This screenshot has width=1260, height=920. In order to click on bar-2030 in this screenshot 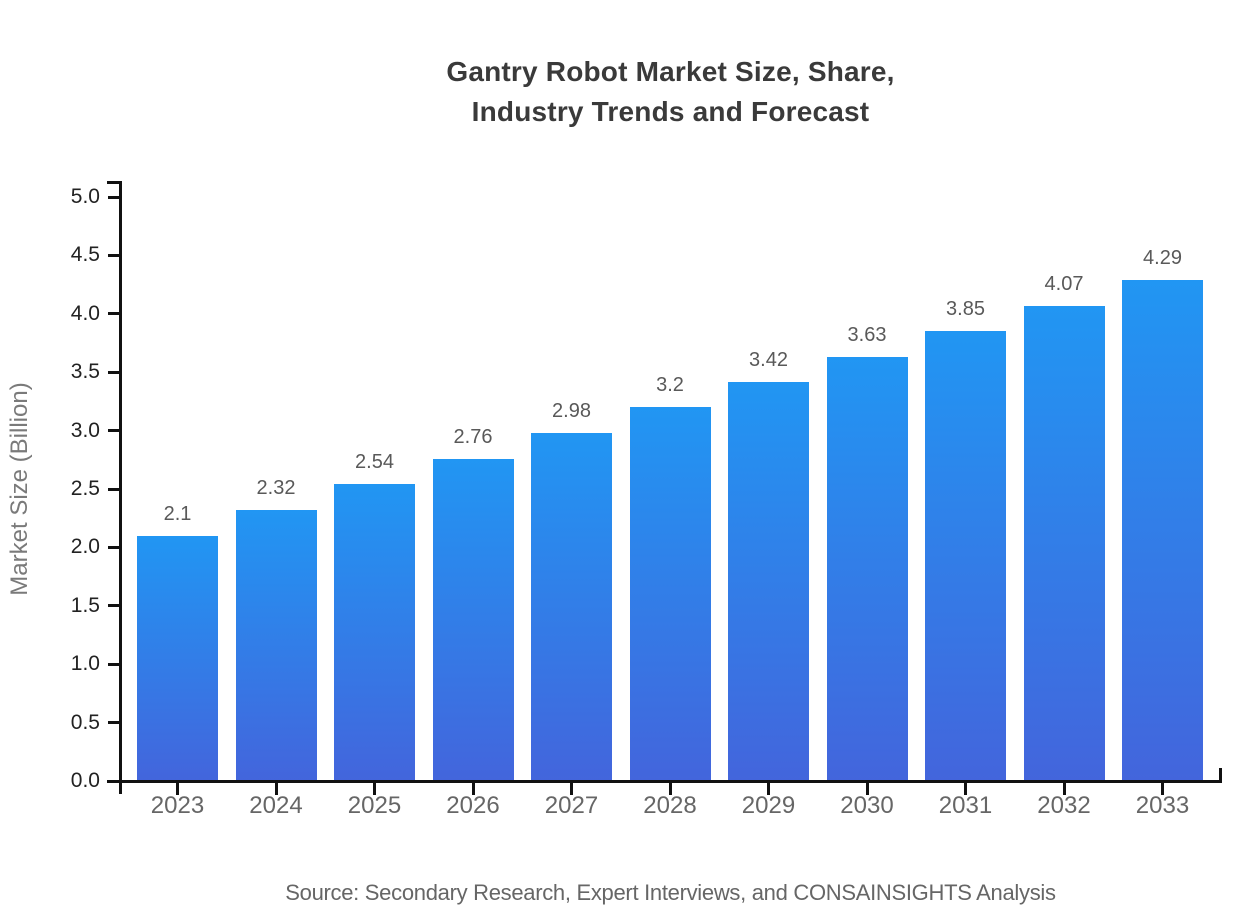, I will do `click(867, 569)`.